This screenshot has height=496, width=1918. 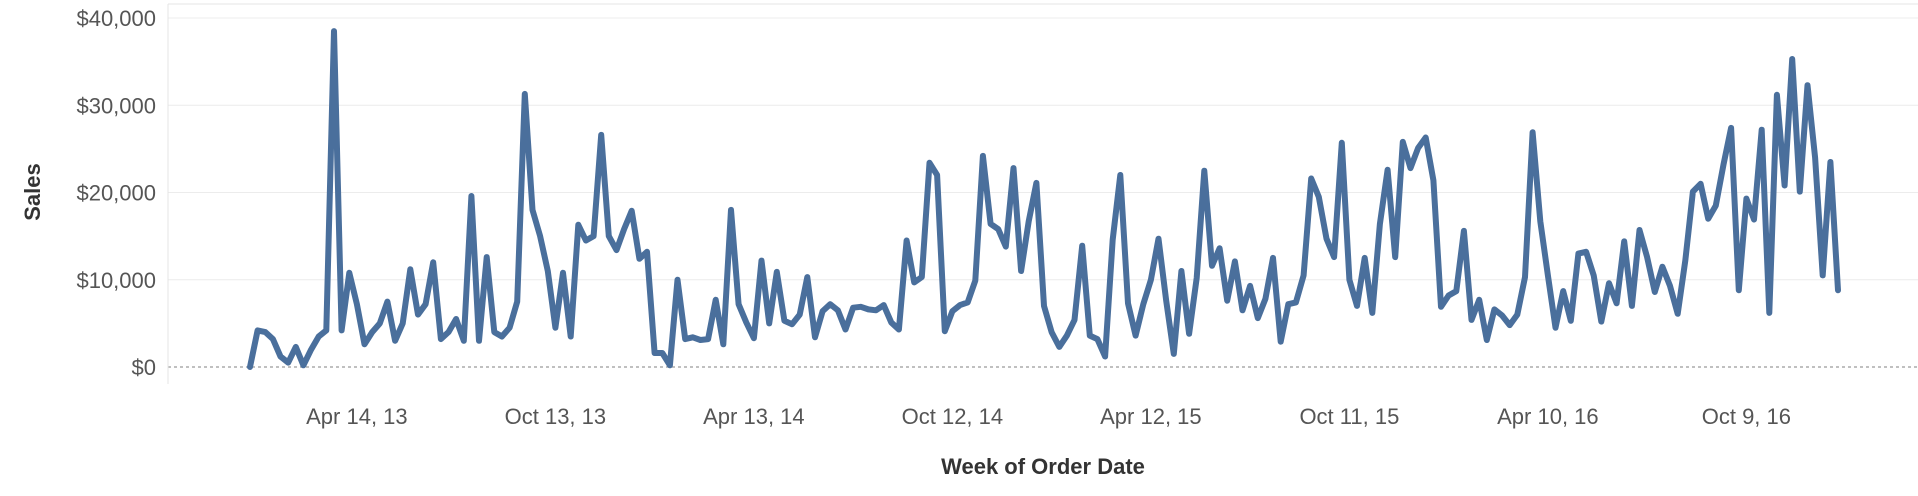 What do you see at coordinates (556, 416) in the screenshot?
I see `x-tick-label: Oct 13, 13` at bounding box center [556, 416].